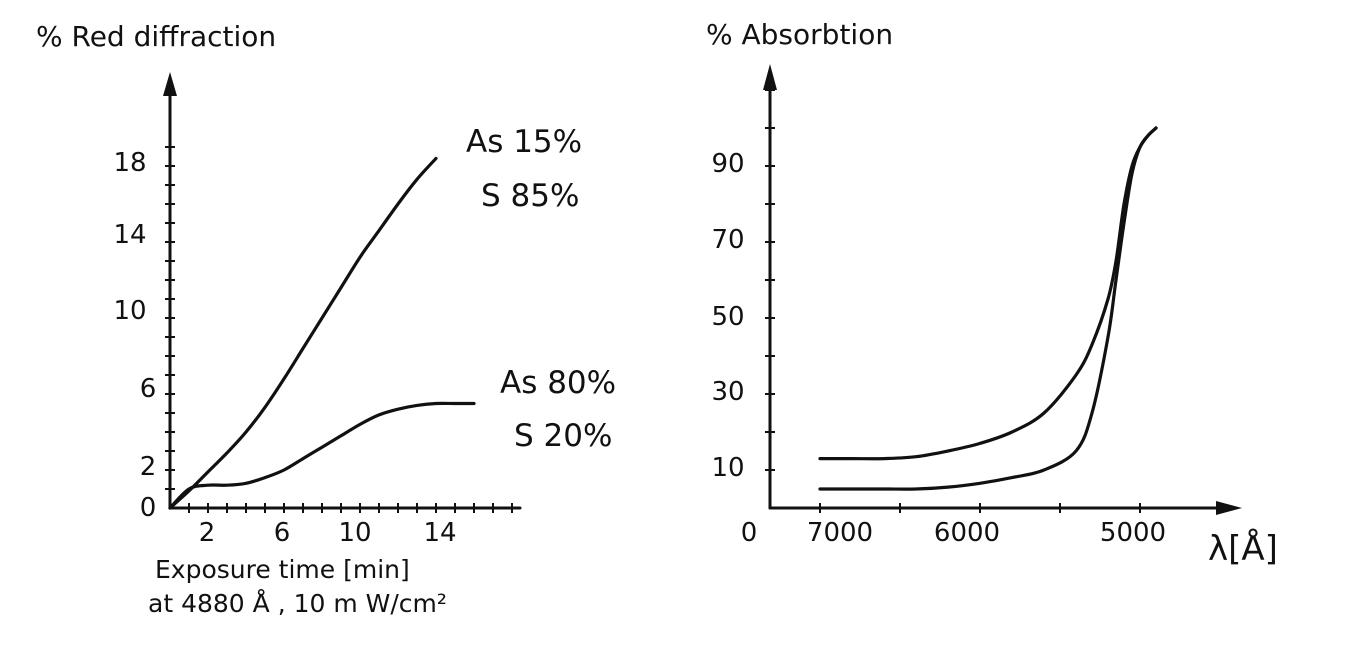  I want to click on series-b-annotation-line1: As 80%, so click(558, 383).